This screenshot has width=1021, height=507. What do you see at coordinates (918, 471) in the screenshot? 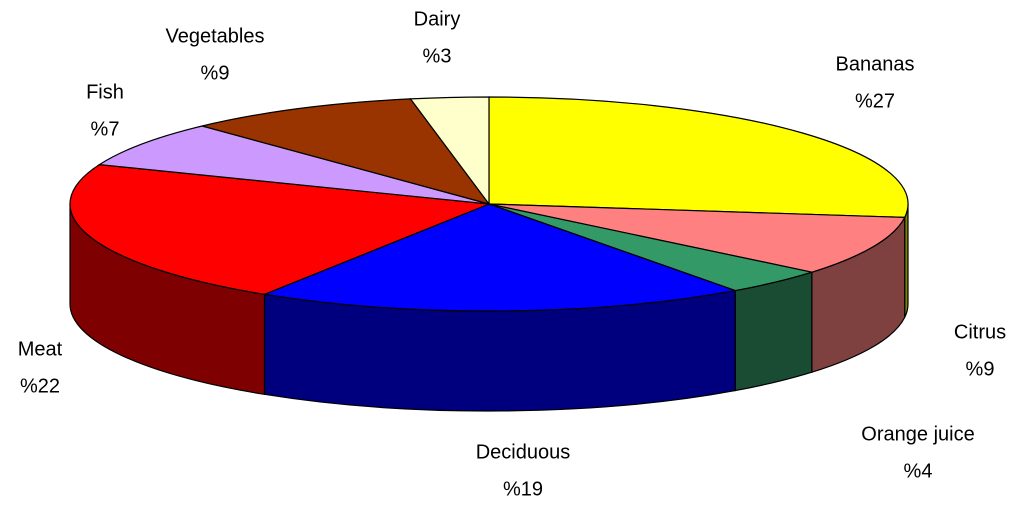
I see `slice-value-label: %4` at bounding box center [918, 471].